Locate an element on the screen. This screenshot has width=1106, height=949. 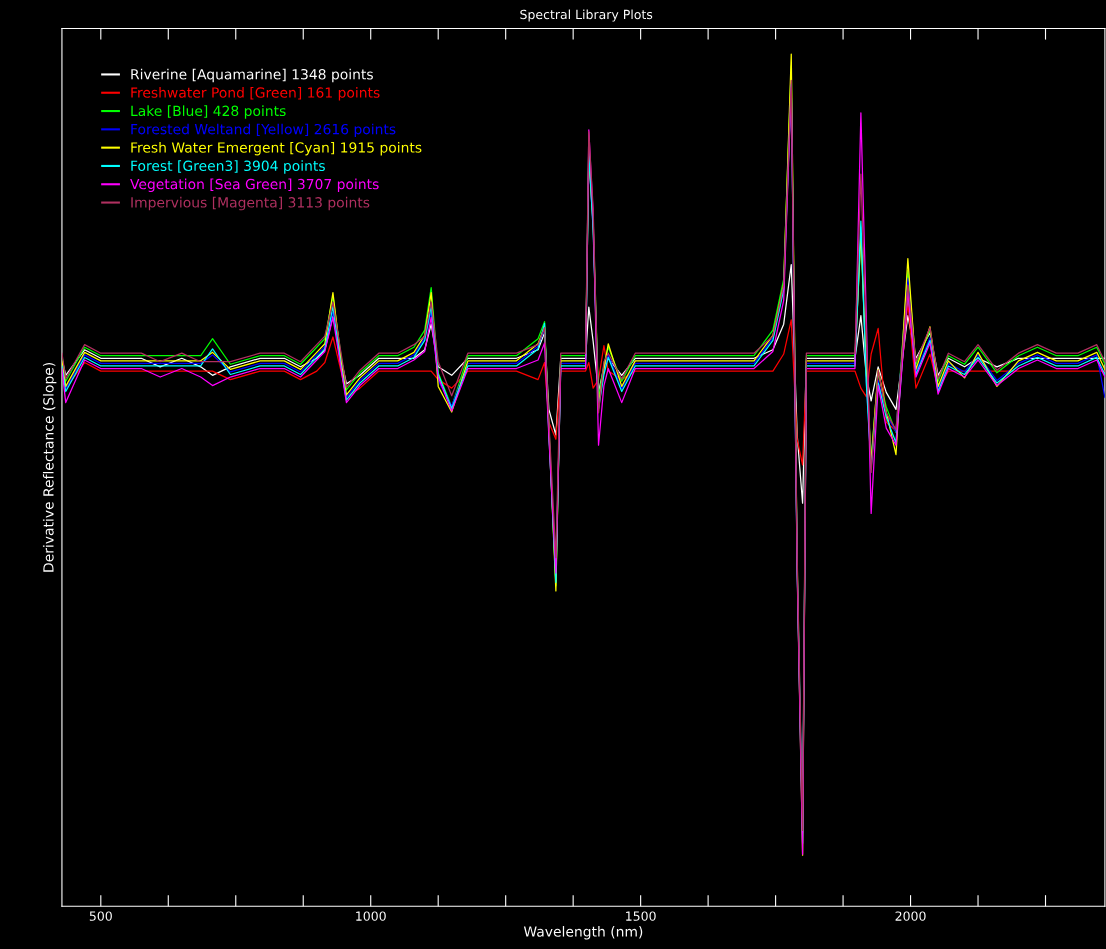
legend-label: Lake [Blue] 428 points is located at coordinates (208, 112).